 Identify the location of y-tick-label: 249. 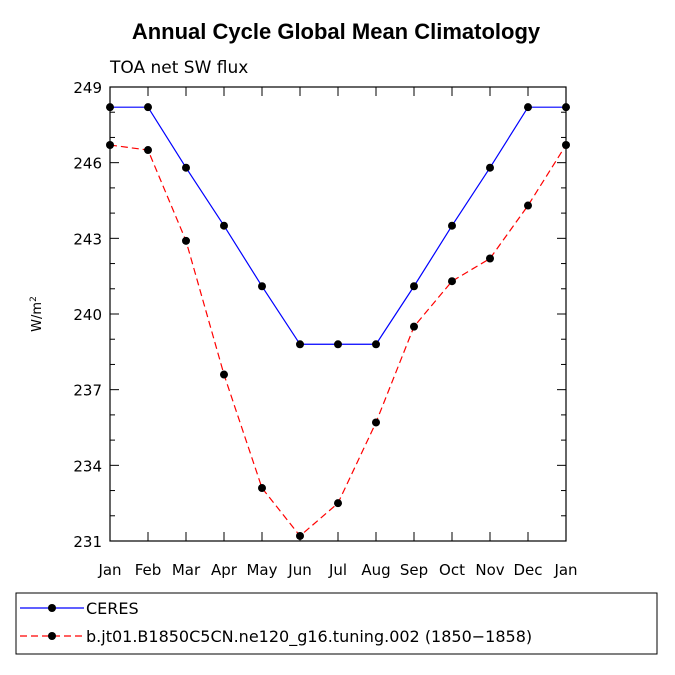
(87, 88).